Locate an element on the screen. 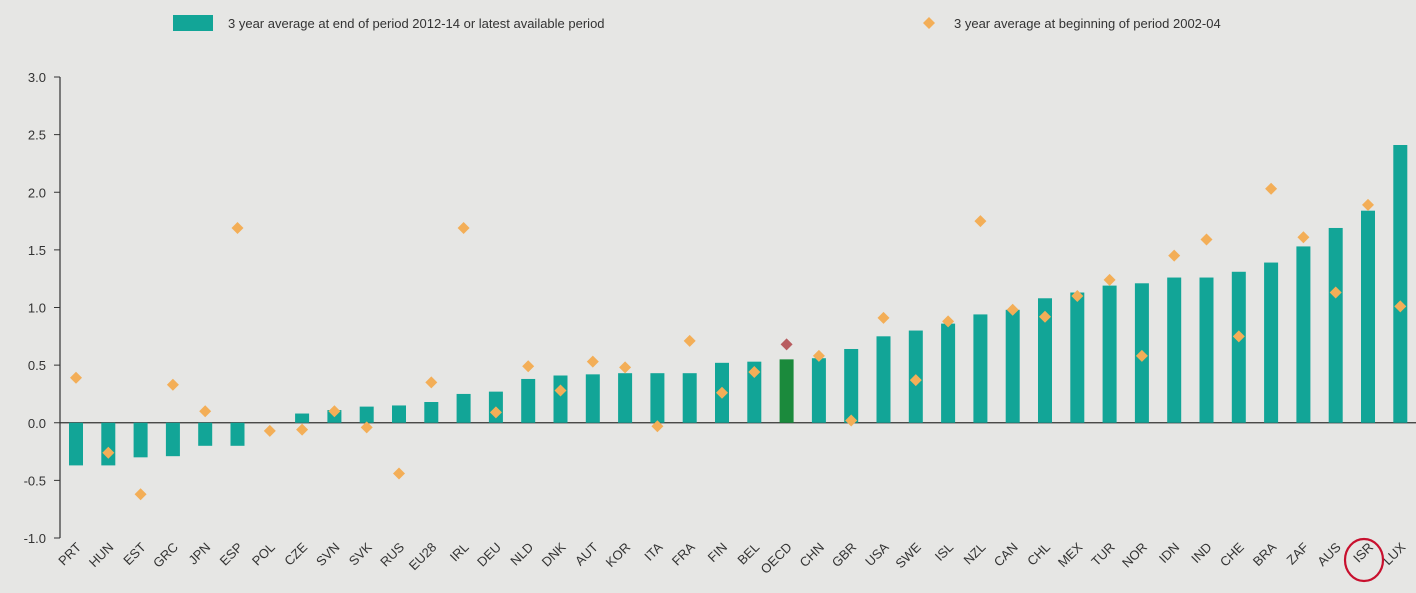 The width and height of the screenshot is (1416, 593). x-tick-label: AUS is located at coordinates (1329, 554).